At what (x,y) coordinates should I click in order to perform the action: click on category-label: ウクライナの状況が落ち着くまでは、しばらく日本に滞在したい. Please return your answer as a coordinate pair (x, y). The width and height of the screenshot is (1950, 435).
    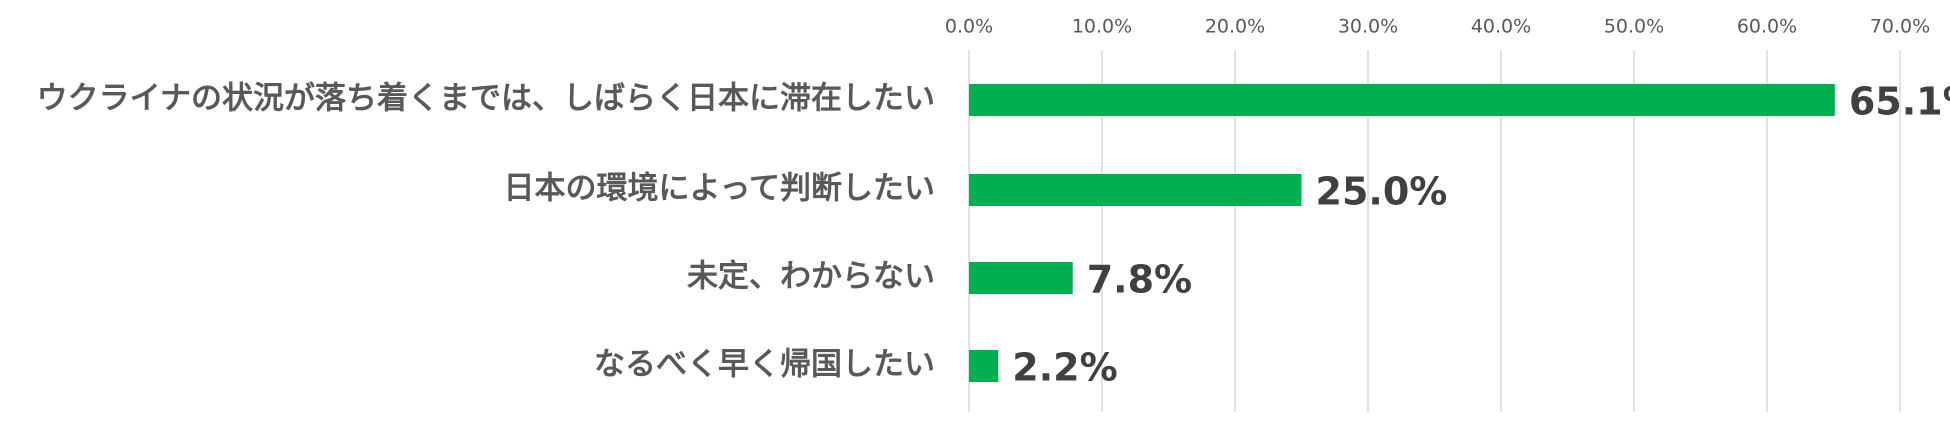
    Looking at the image, I should click on (486, 99).